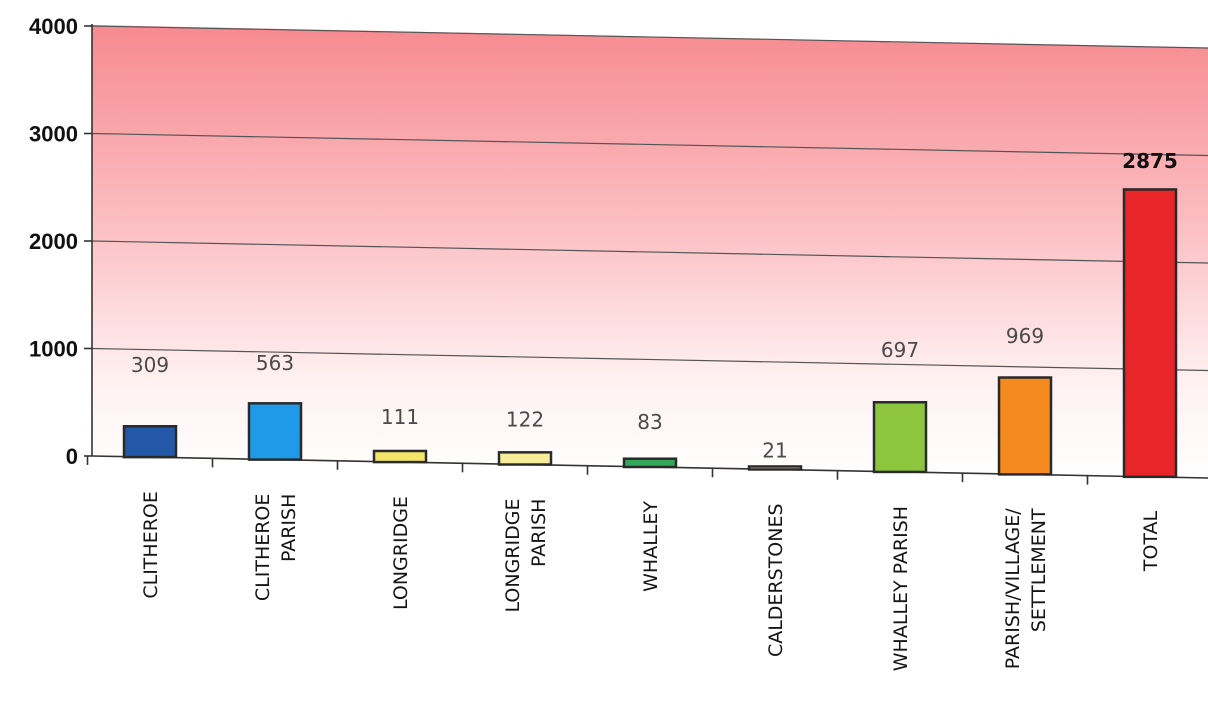 Image resolution: width=1208 pixels, height=722 pixels. What do you see at coordinates (1151, 541) in the screenshot?
I see `category-label: TOTAL` at bounding box center [1151, 541].